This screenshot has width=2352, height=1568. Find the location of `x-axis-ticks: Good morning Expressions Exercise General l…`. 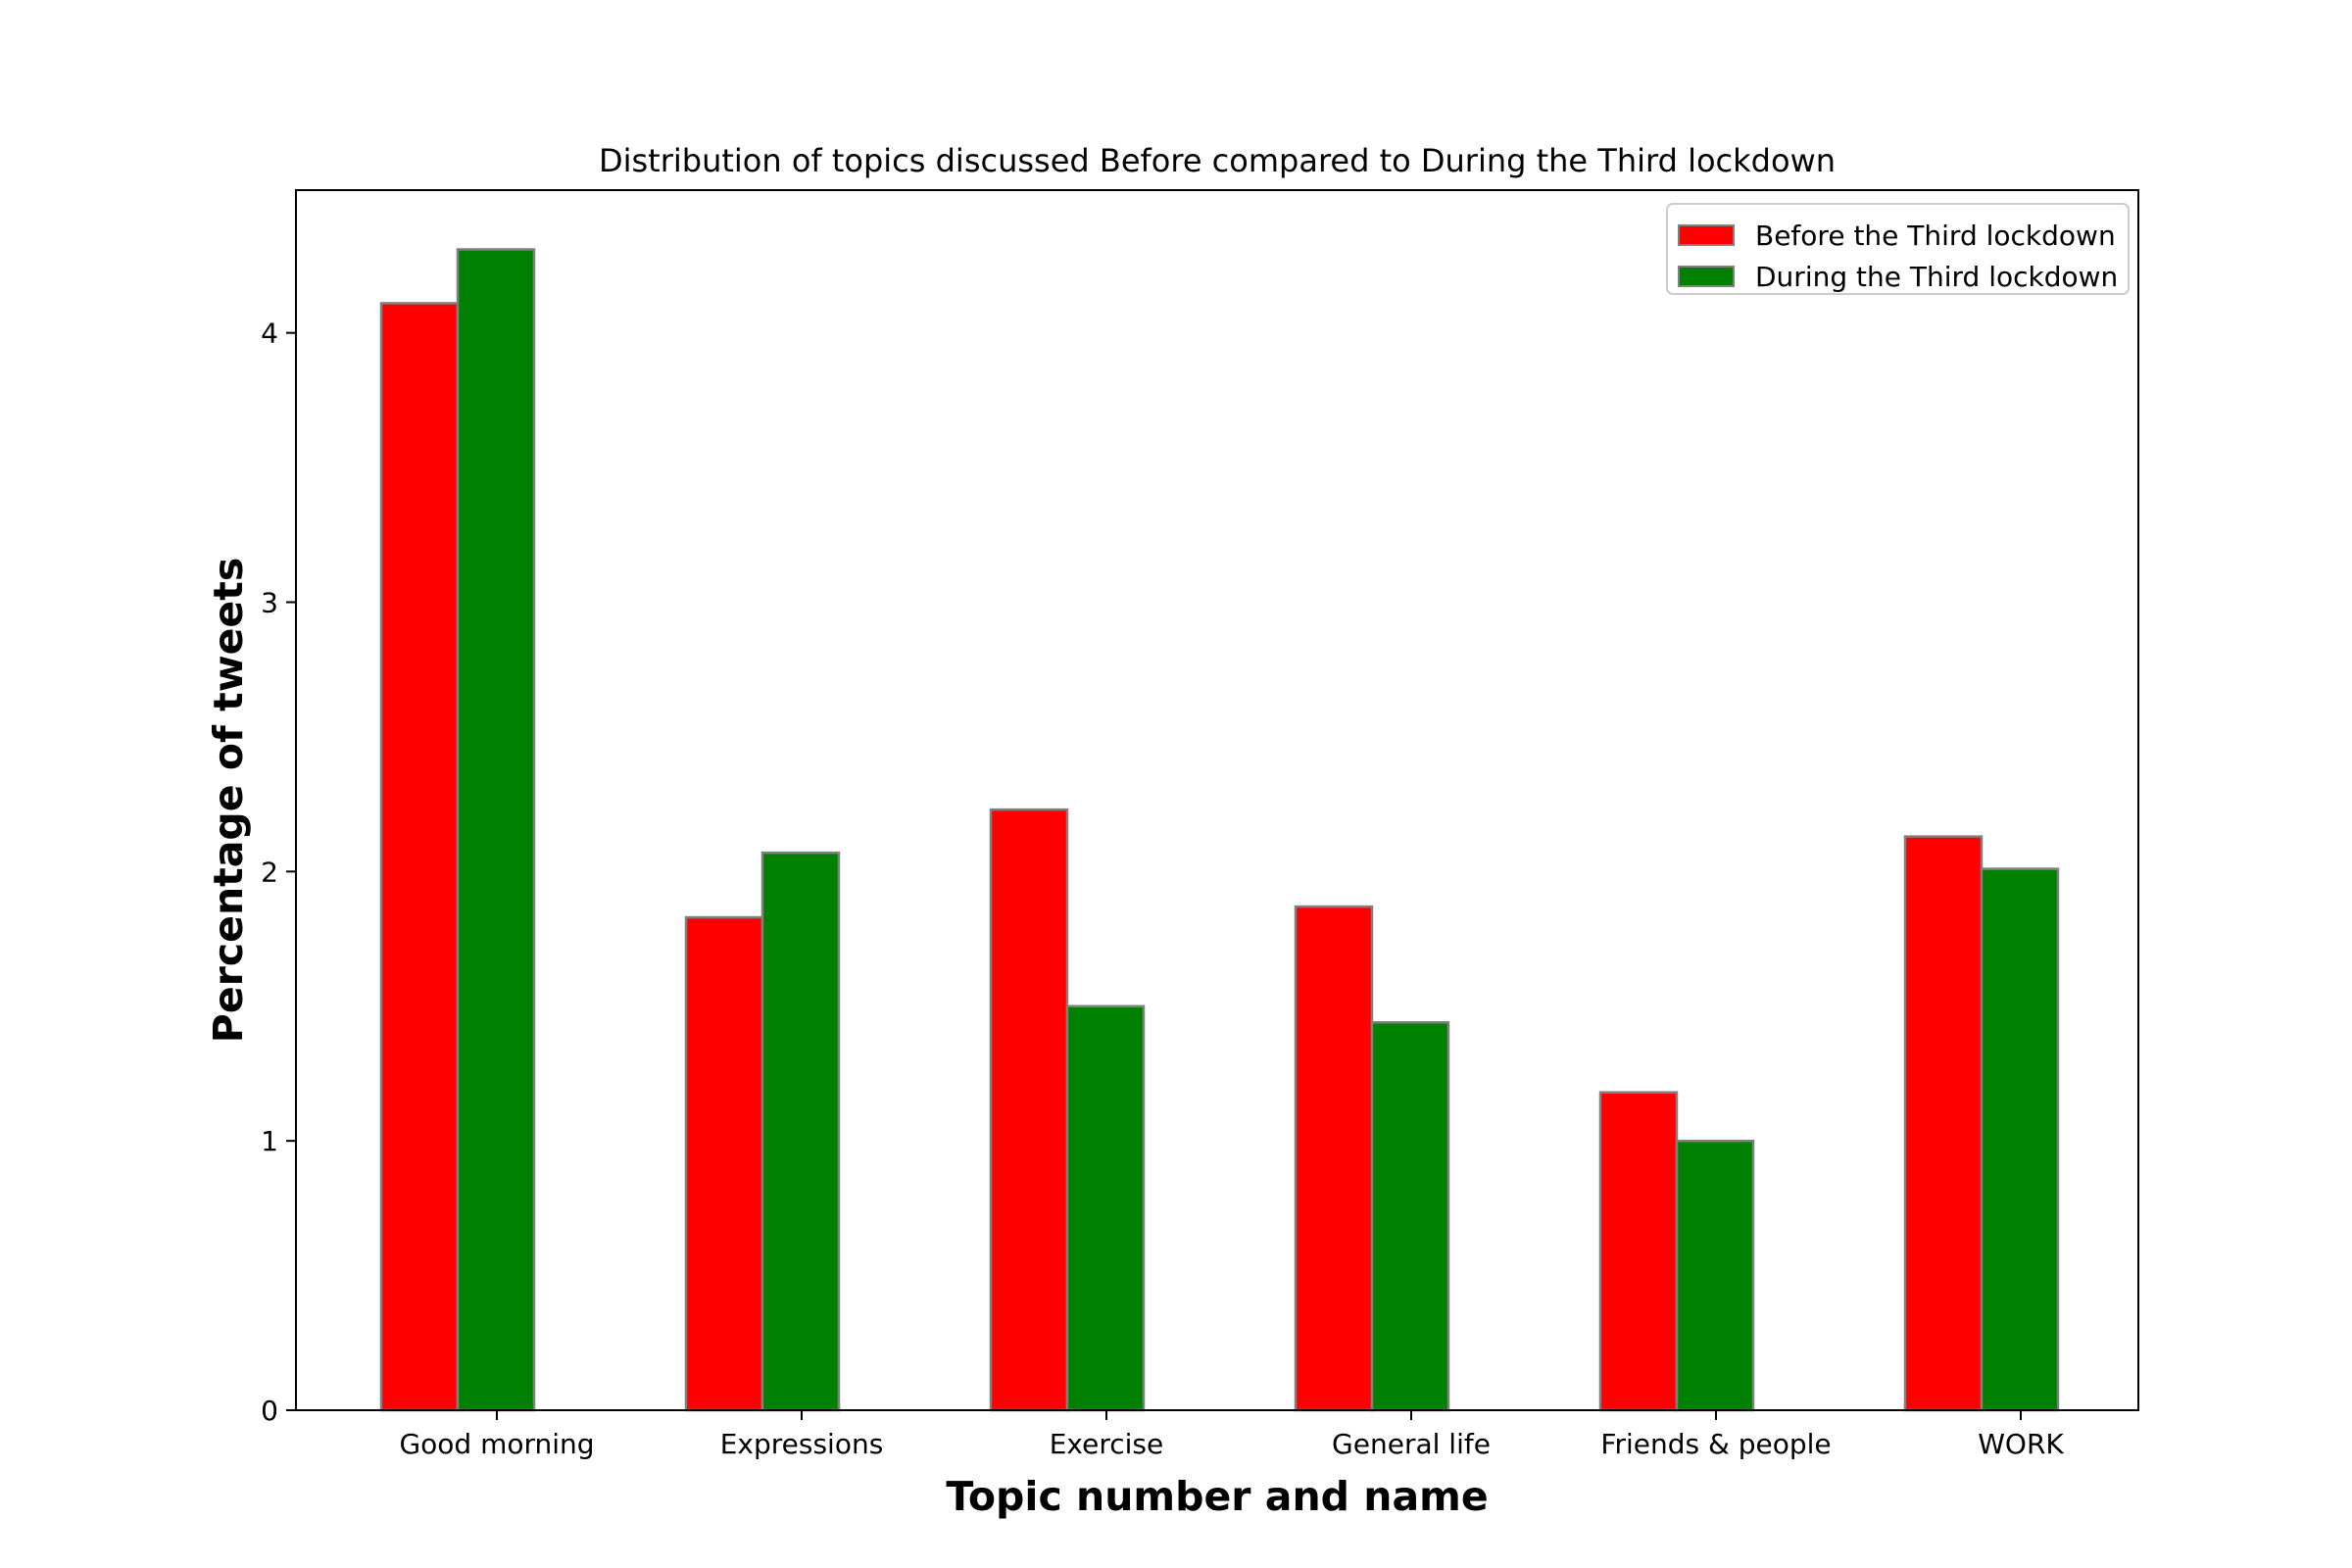

x-axis-ticks: Good morning Expressions Exercise General l… is located at coordinates (1231, 1435).